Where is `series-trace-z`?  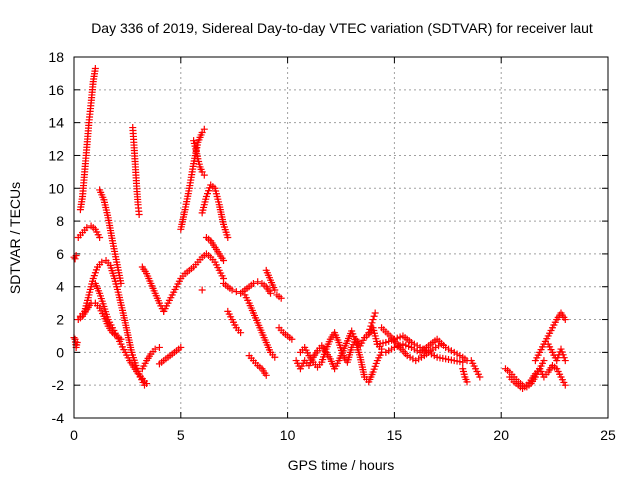 series-trace-z is located at coordinates (339, 356).